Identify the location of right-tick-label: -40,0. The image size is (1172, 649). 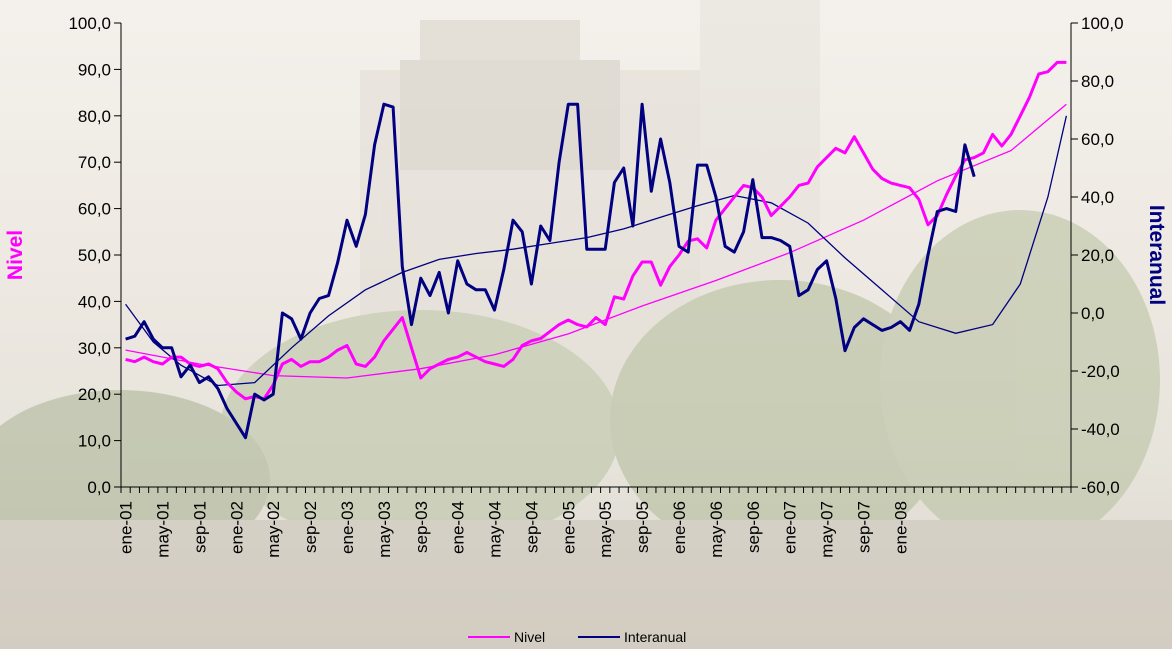
(1100, 429).